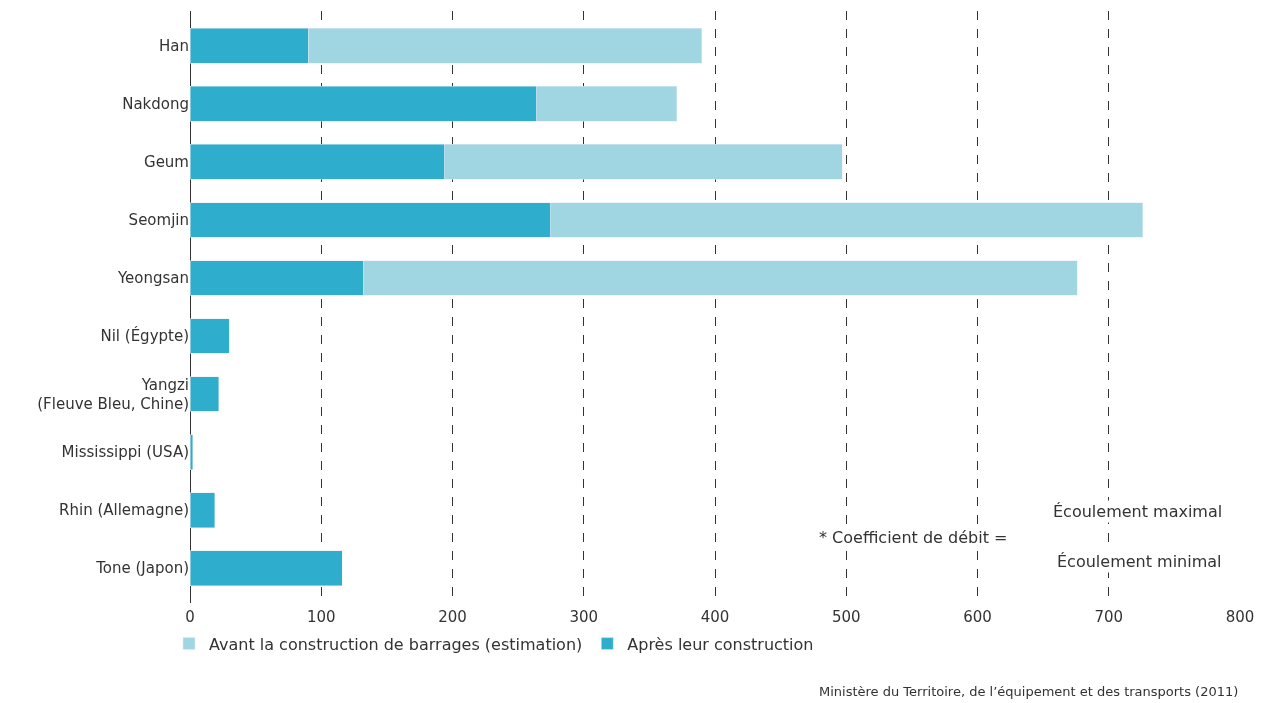 This screenshot has height=703, width=1270. Describe the element at coordinates (152, 278) in the screenshot. I see `y-tick-label: Yeongsan` at that location.